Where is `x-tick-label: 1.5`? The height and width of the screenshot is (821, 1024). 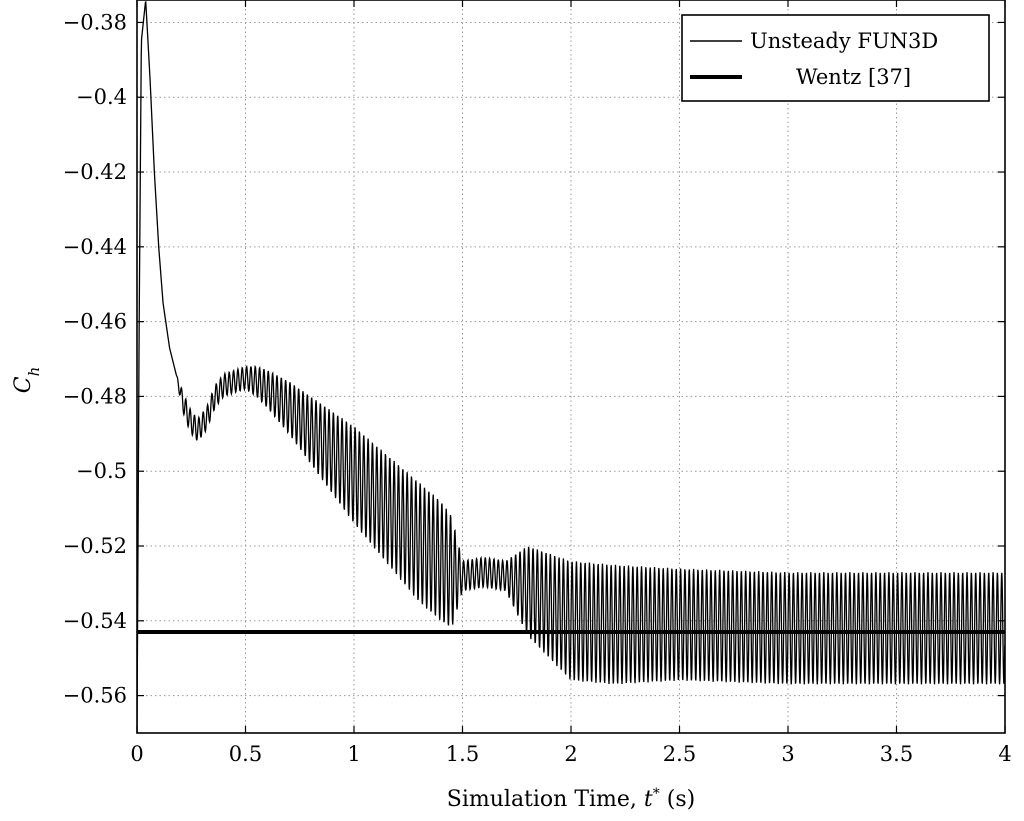
x-tick-label: 1.5 is located at coordinates (462, 754).